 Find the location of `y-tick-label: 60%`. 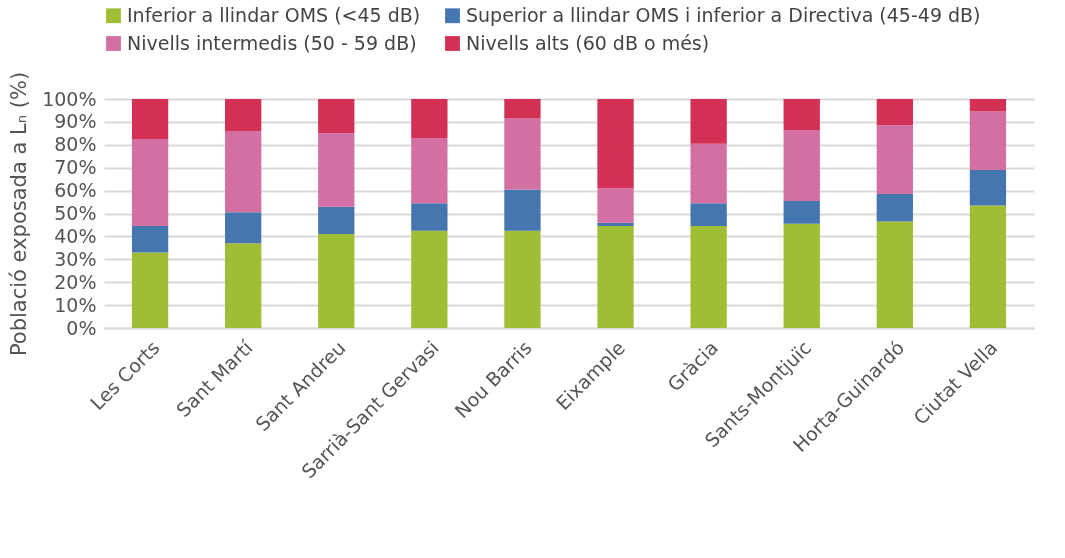

y-tick-label: 60% is located at coordinates (75, 190).